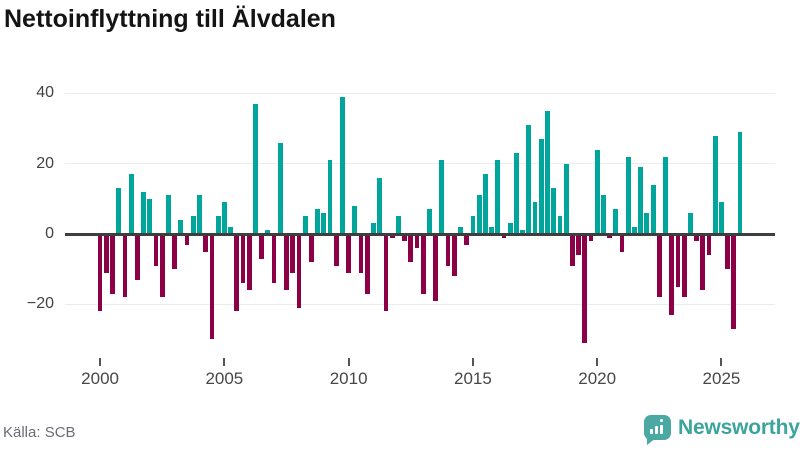 Image resolution: width=800 pixels, height=450 pixels. I want to click on x-axis-label: 2005, so click(224, 378).